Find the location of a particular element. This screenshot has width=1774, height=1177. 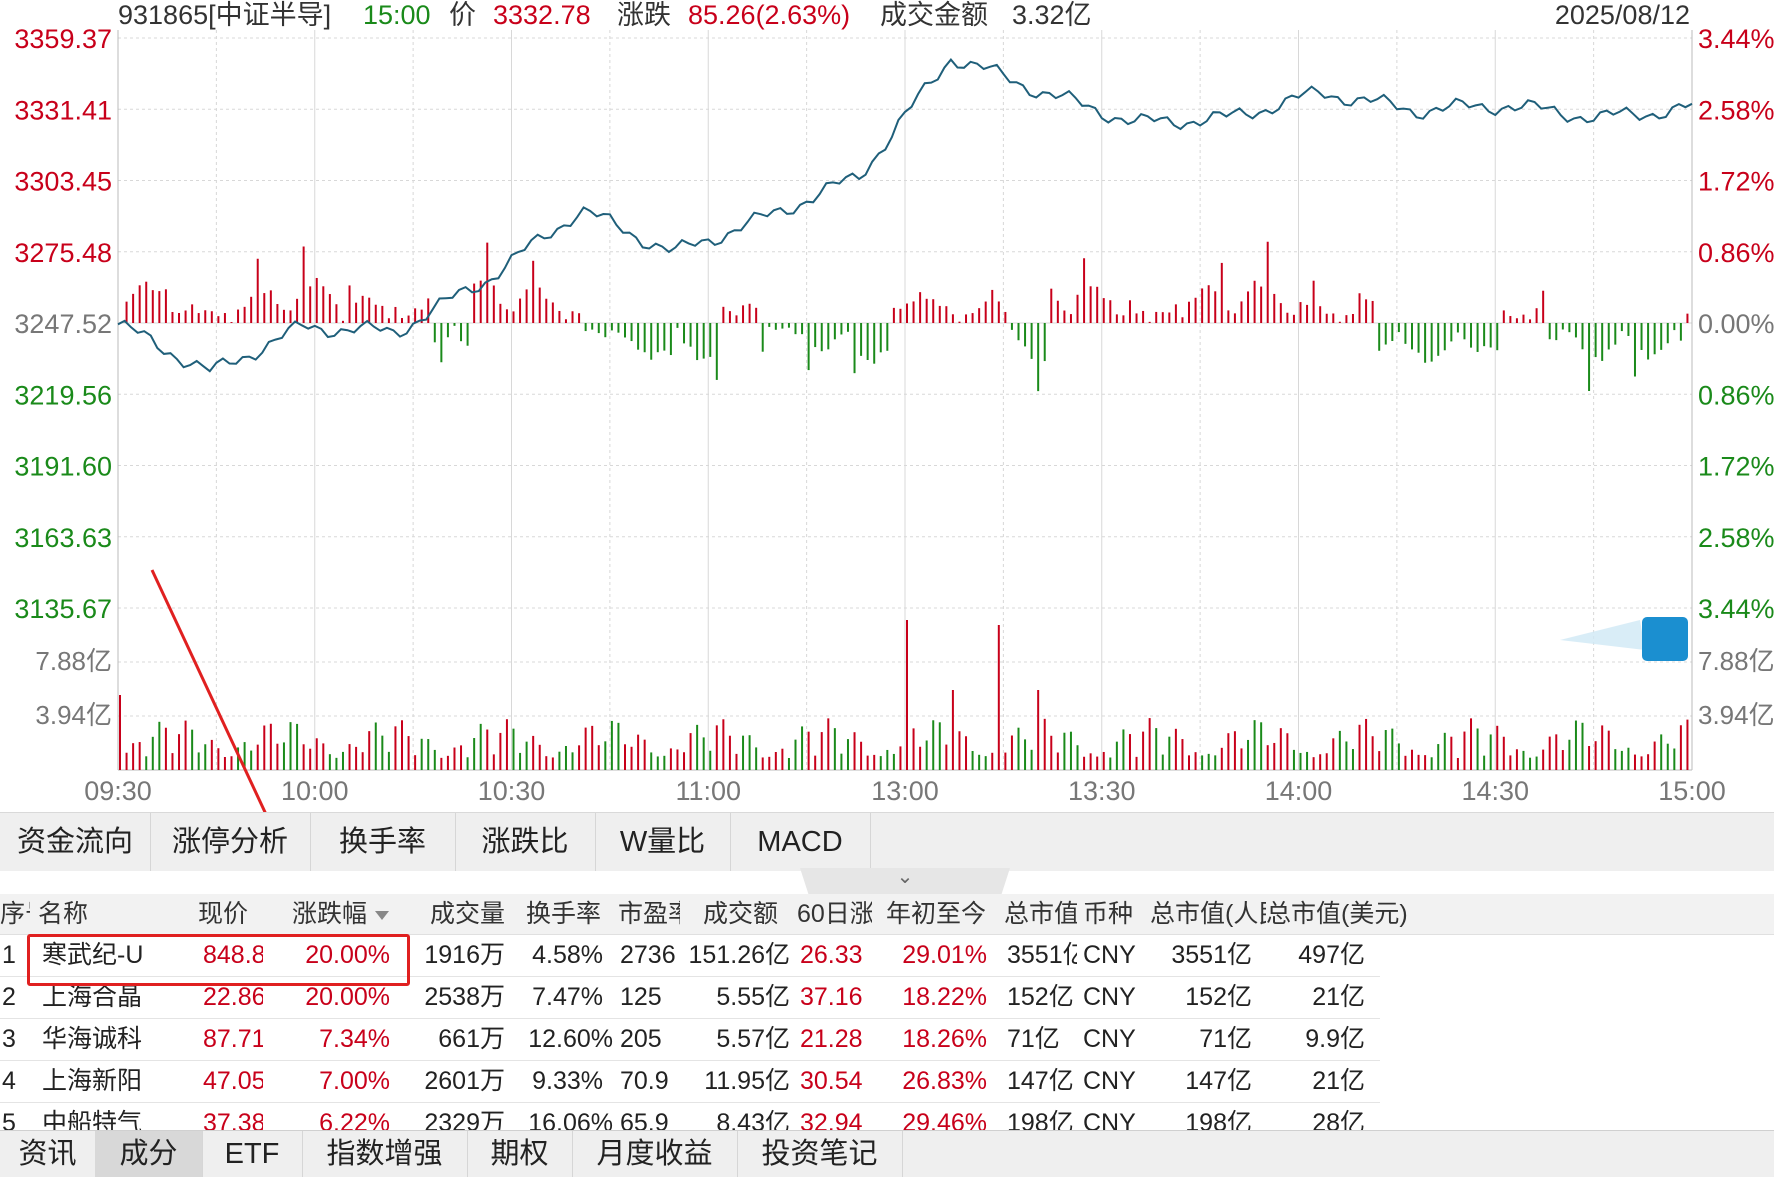

tab-etf: ETF is located at coordinates (252, 1154).